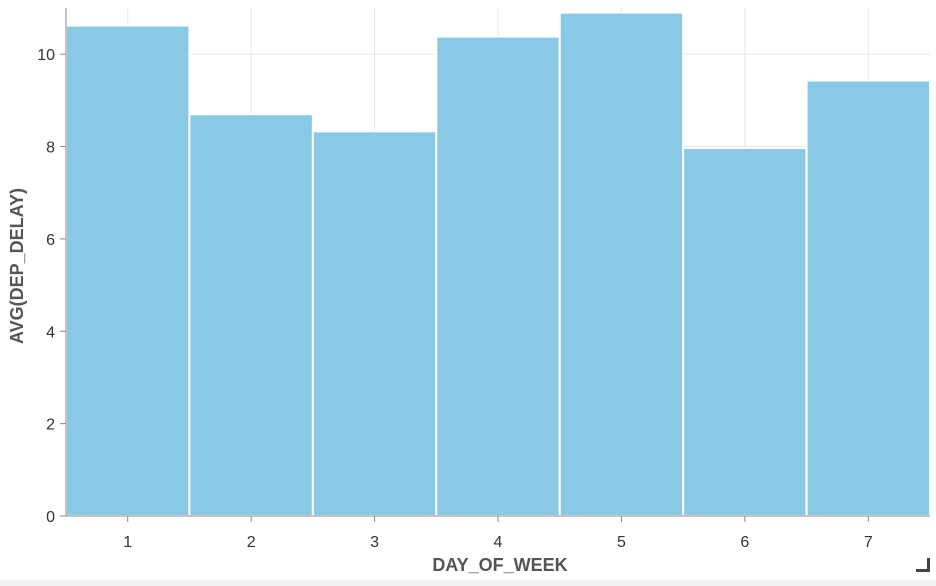  I want to click on x-tick-label: 4, so click(498, 542).